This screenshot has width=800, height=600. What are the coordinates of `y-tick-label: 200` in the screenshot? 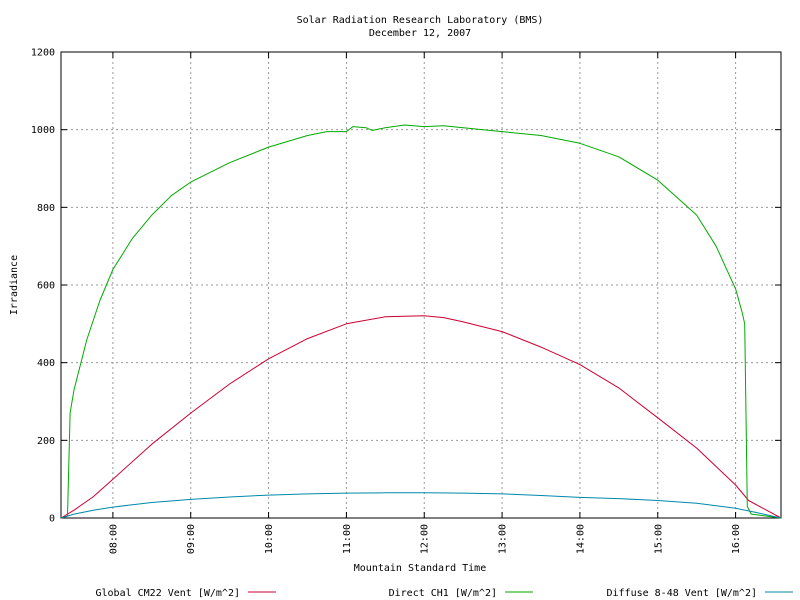 It's located at (46, 441).